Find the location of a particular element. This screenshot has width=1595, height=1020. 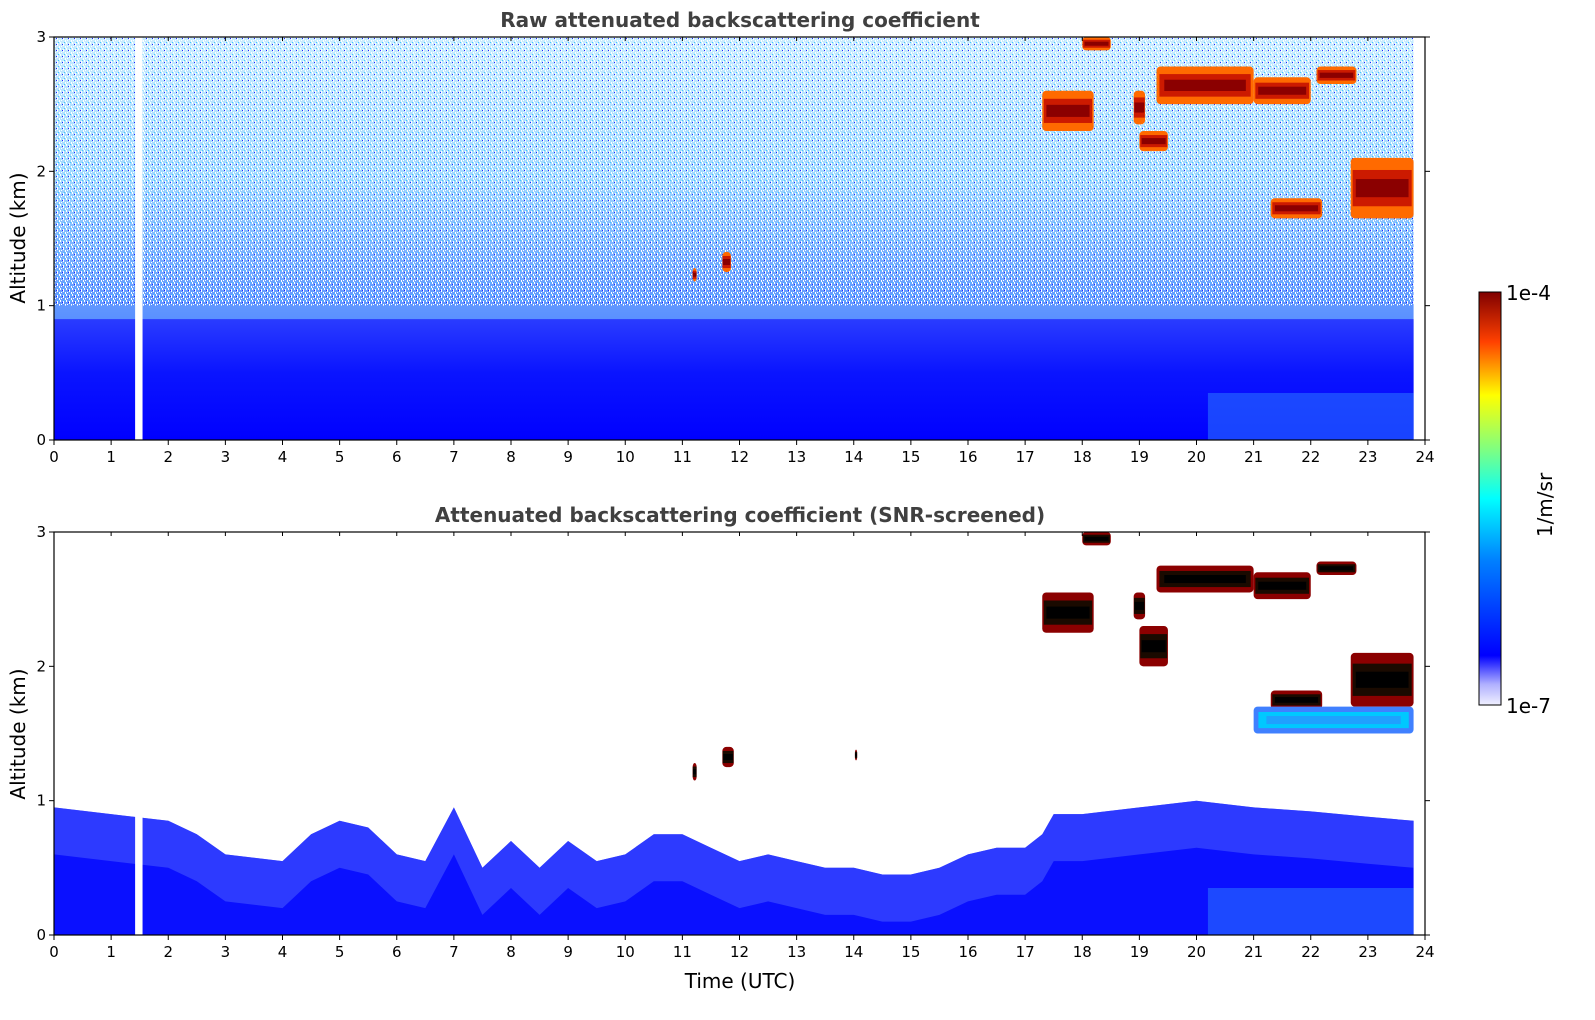

x-tick-label: 17 is located at coordinates (1025, 457).